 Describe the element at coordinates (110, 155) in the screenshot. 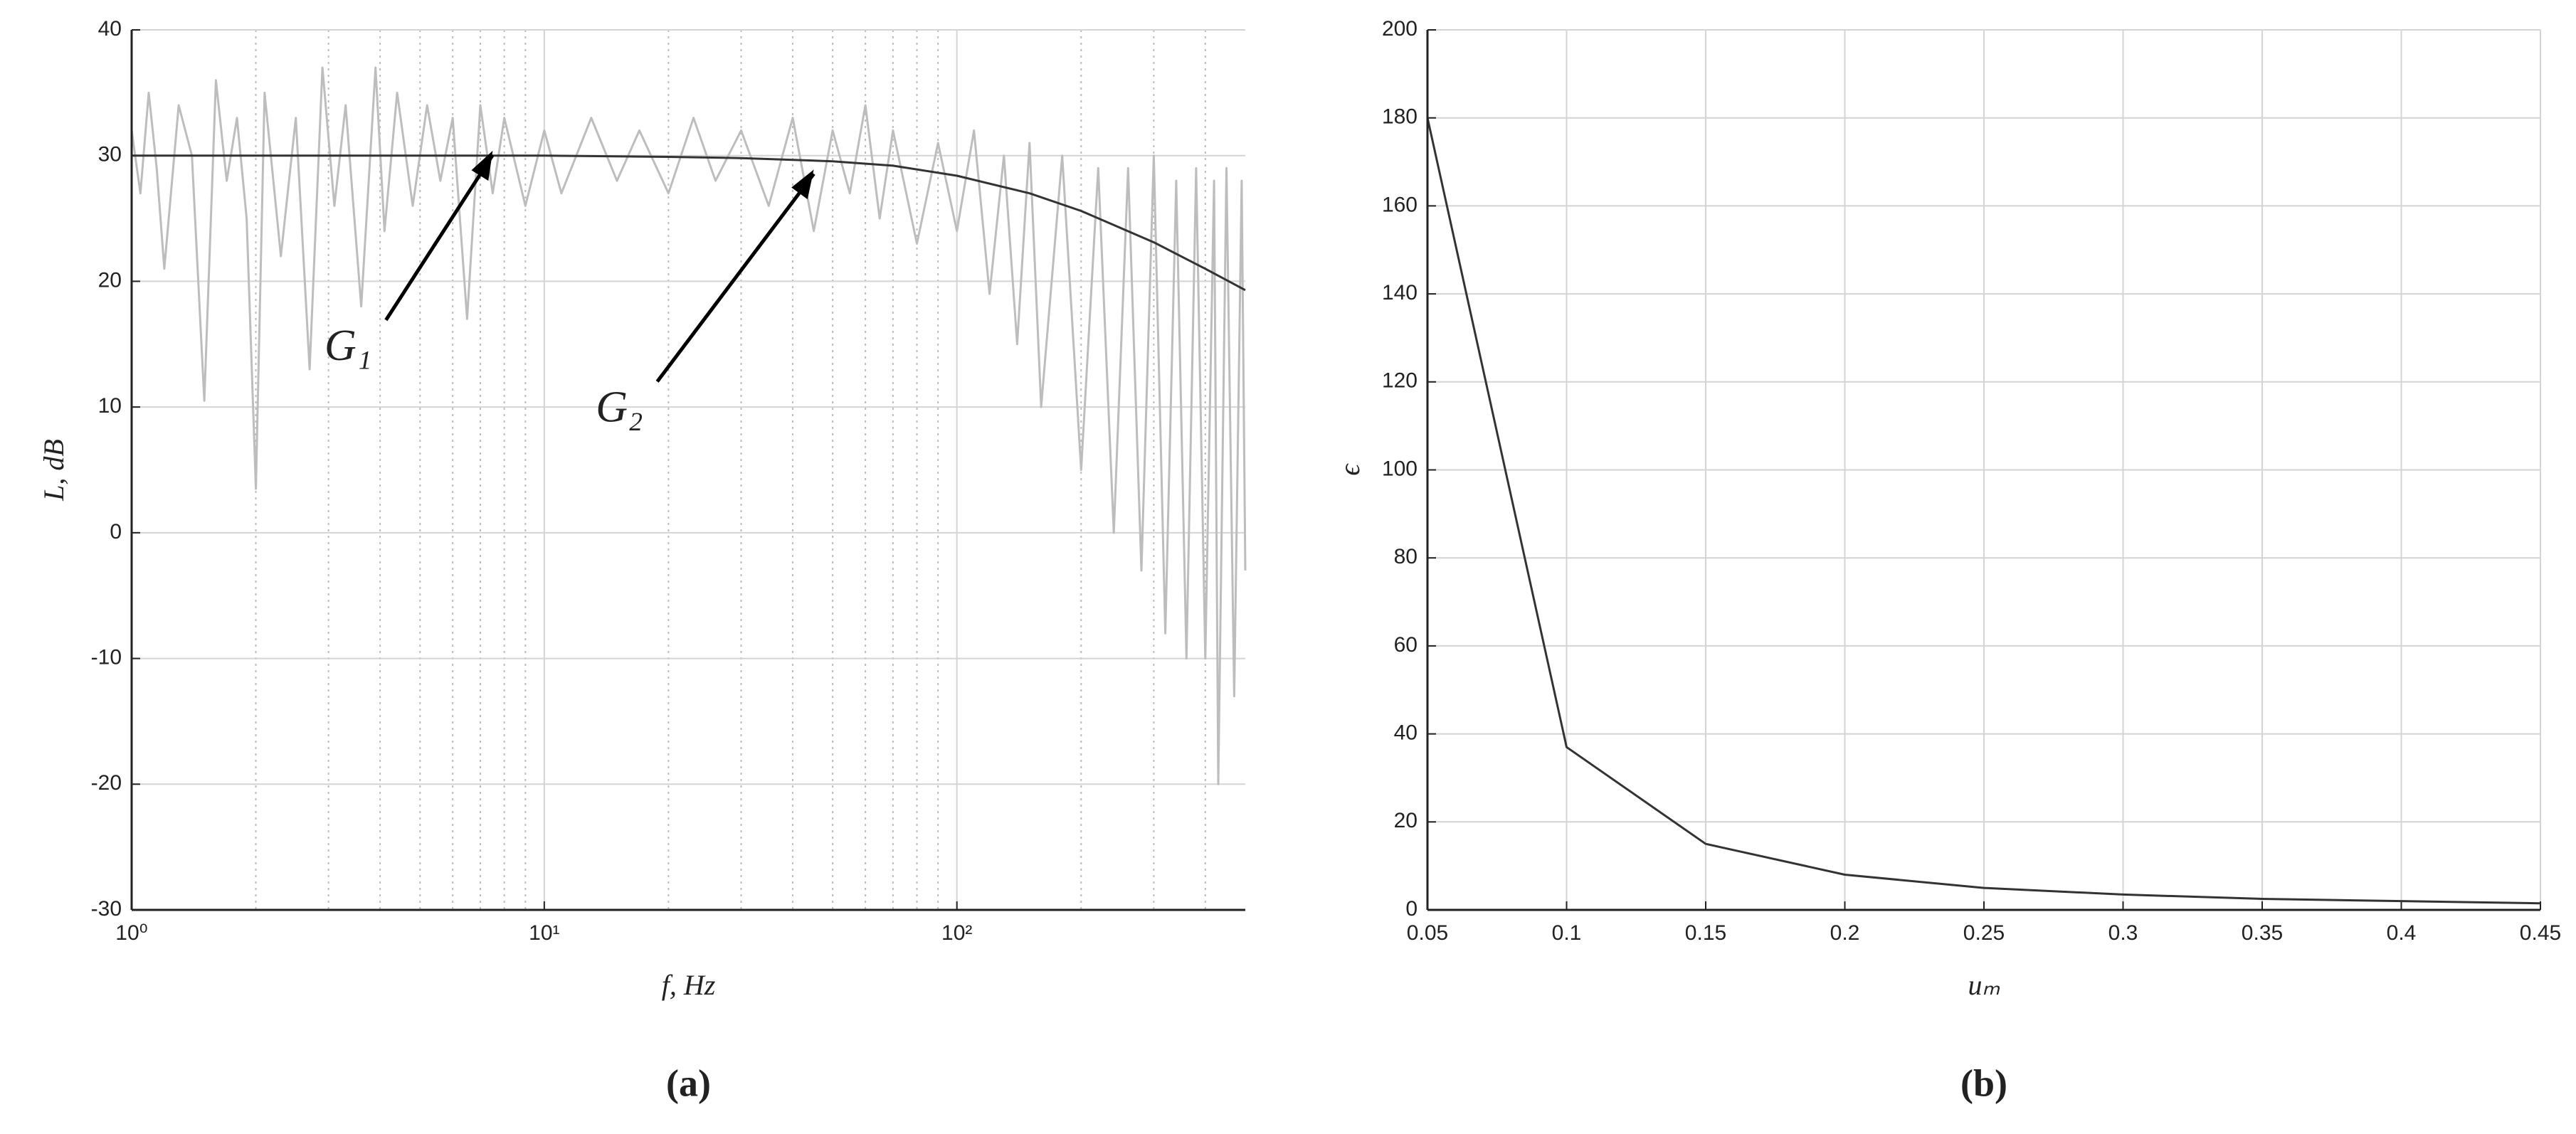

I see `y-tick-label: 30` at that location.